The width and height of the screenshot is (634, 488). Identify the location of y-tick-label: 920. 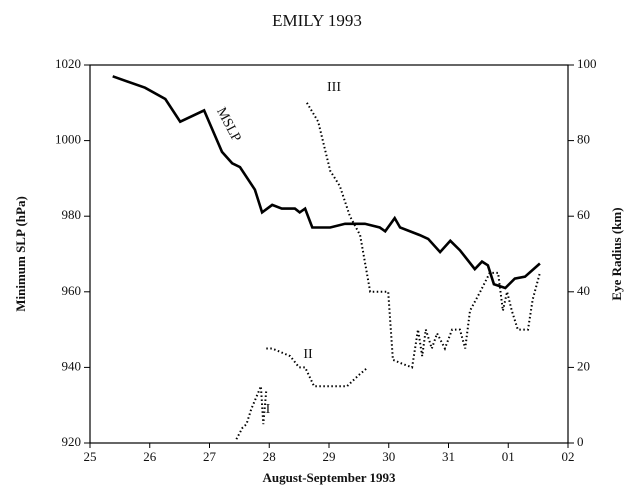
(72, 441).